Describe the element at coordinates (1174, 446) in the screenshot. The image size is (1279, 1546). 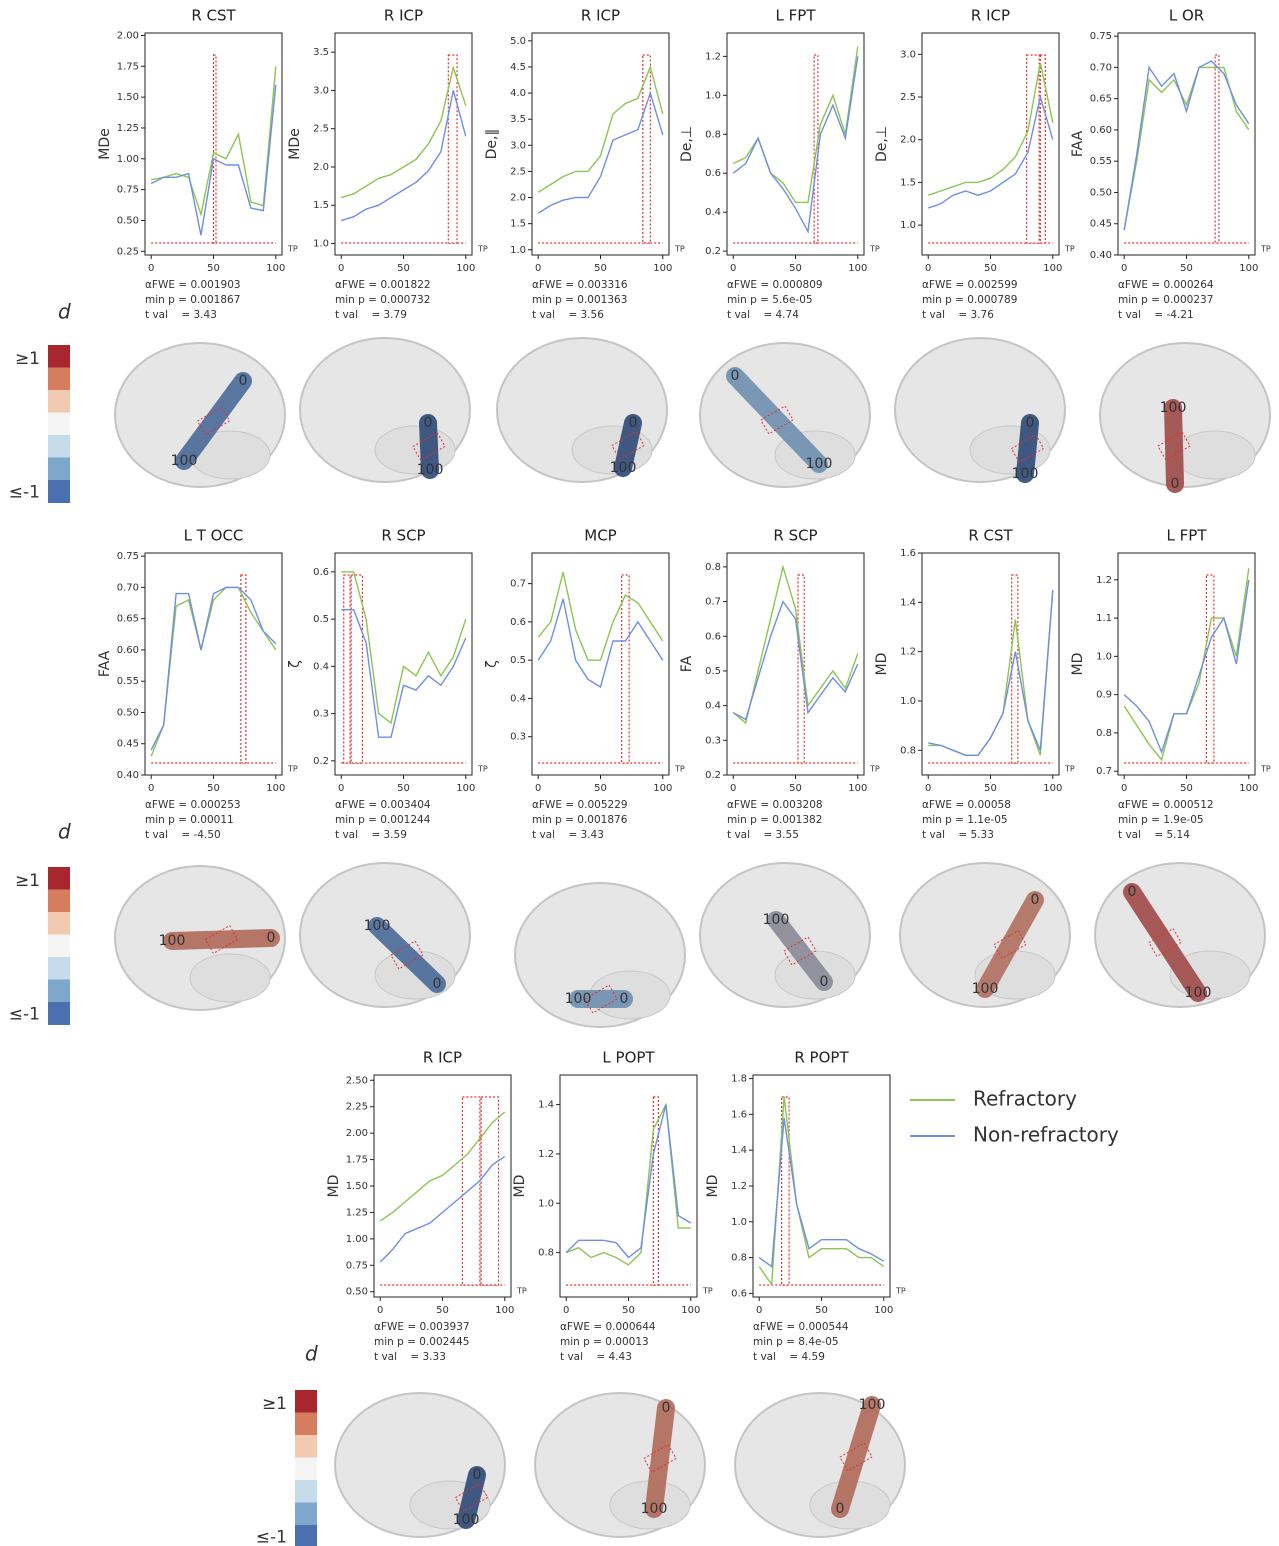
I see `tract` at that location.